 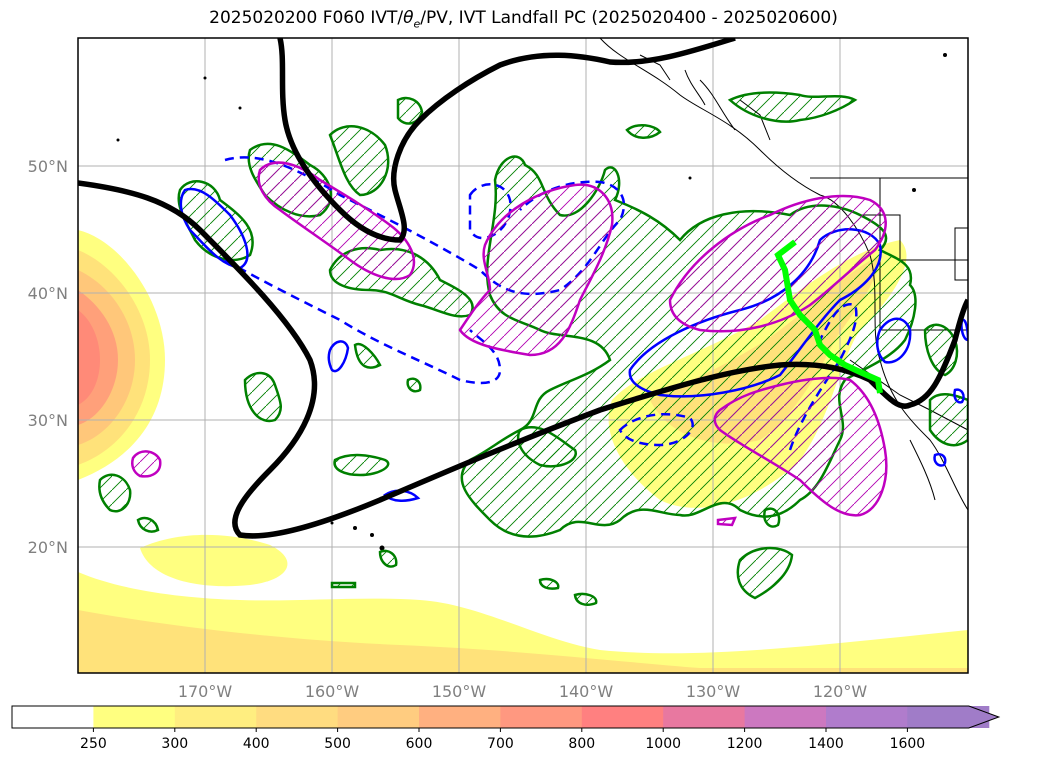 What do you see at coordinates (48, 420) in the screenshot?
I see `lat-label: 30°N` at bounding box center [48, 420].